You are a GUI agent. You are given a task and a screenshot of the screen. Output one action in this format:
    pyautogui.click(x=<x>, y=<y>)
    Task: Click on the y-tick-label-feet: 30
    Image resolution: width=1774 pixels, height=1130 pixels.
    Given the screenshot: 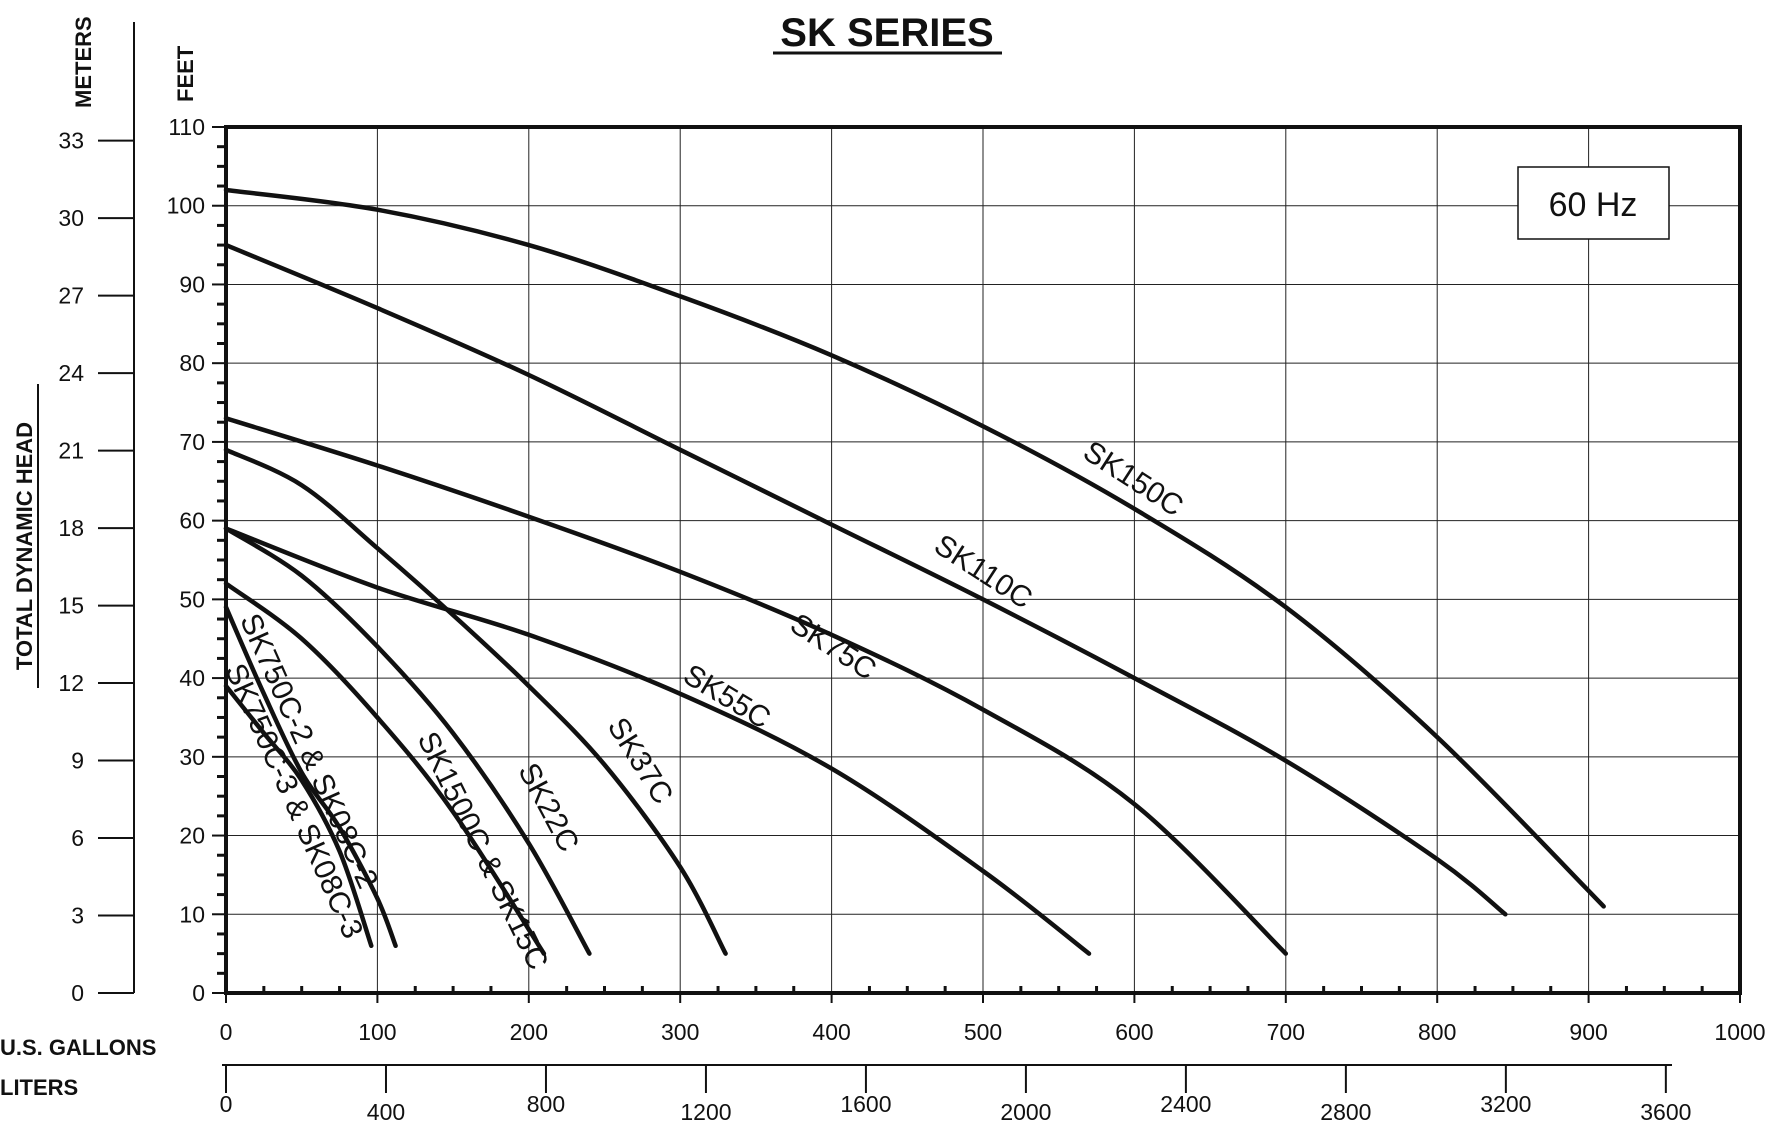 What is the action you would take?
    pyautogui.click(x=192, y=757)
    